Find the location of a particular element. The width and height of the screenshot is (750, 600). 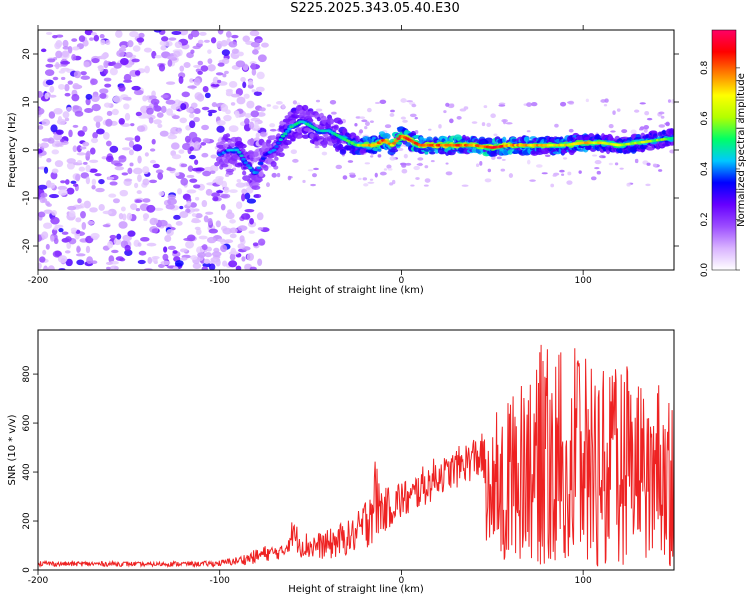

spectrogram-y-tick-label: -10 is located at coordinates (27, 197).